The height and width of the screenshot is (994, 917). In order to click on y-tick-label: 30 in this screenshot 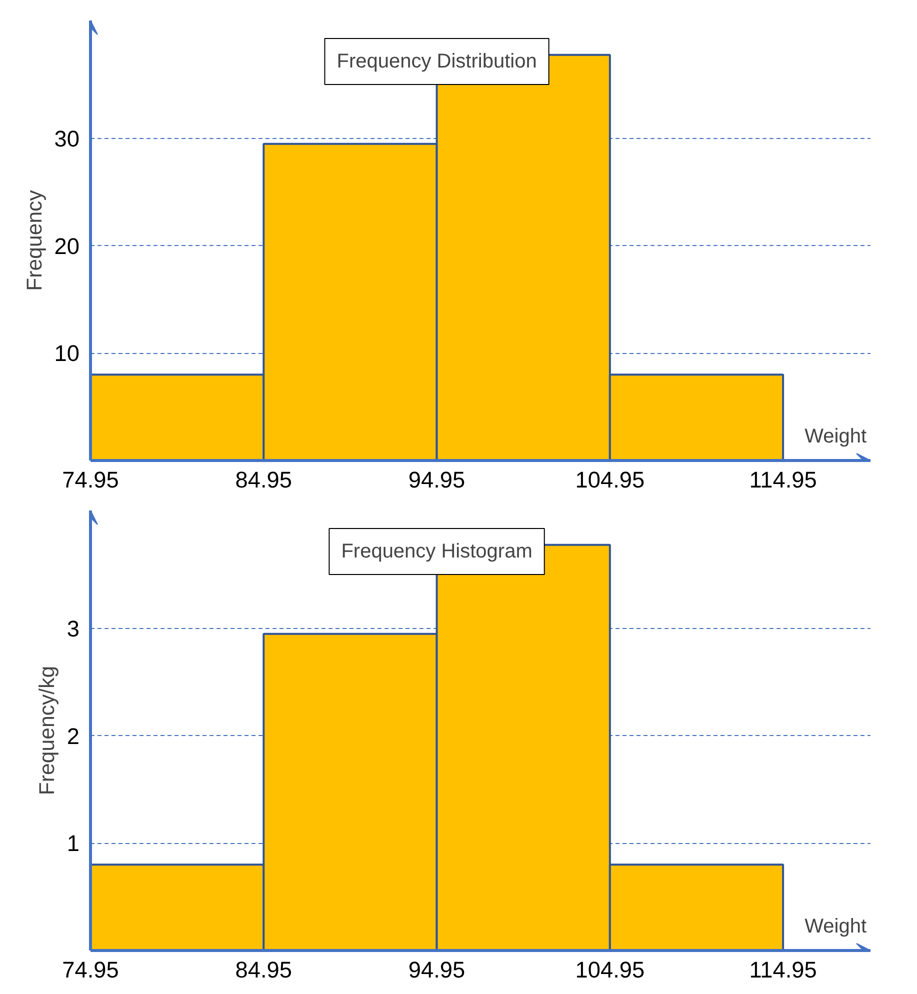, I will do `click(67, 139)`.